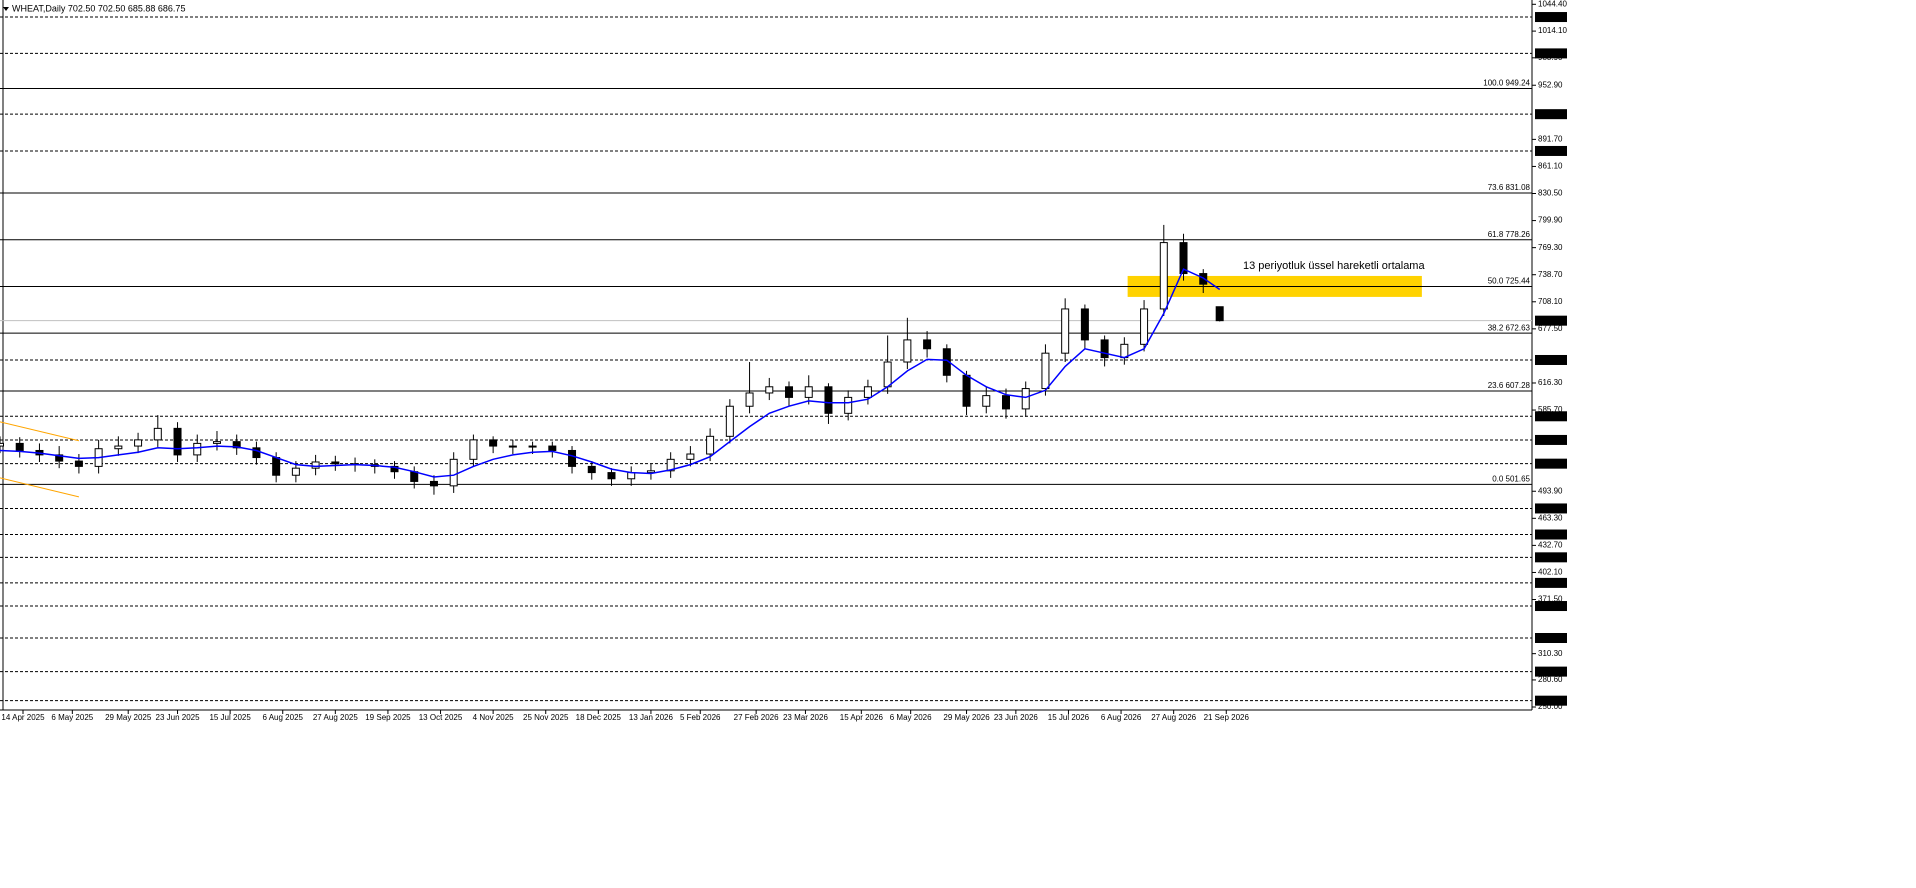  I want to click on fib-label: 38.2 672.63, so click(1509, 327).